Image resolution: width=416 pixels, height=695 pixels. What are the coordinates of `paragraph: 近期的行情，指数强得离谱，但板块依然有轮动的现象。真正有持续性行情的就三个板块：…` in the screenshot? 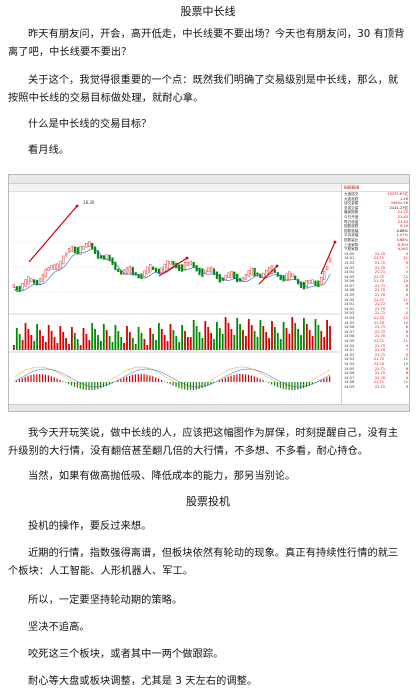 It's located at (203, 562).